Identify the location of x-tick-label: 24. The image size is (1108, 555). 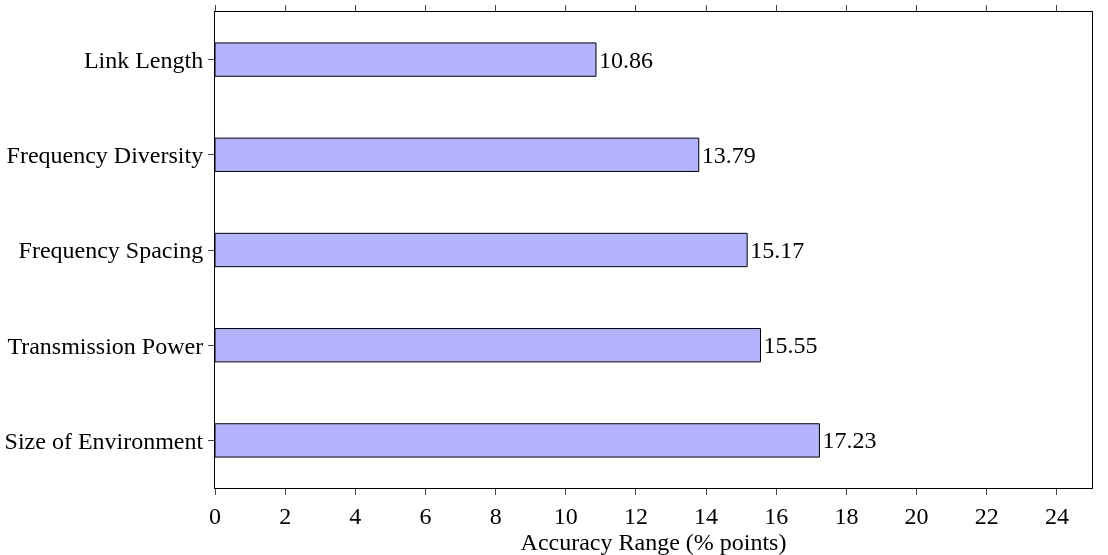
(1056, 515).